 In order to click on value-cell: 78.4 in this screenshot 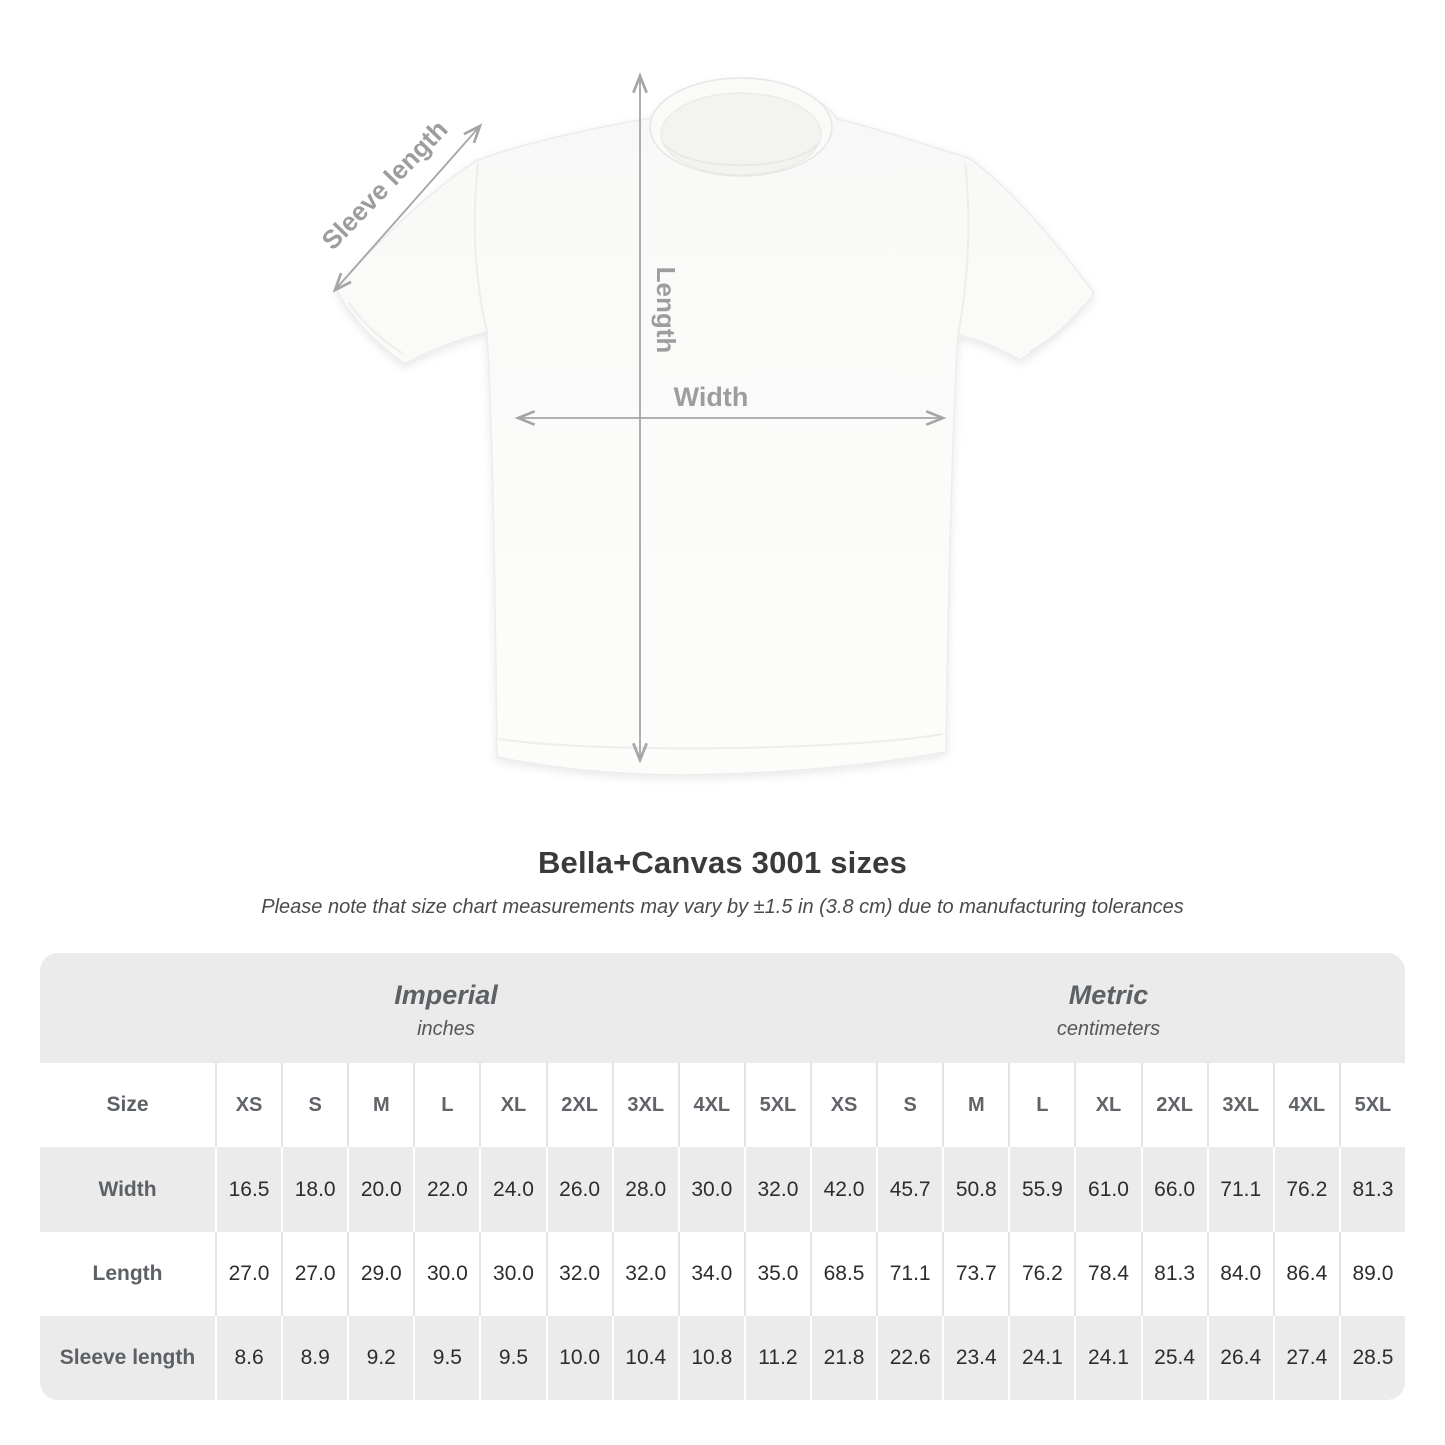, I will do `click(1107, 1274)`.